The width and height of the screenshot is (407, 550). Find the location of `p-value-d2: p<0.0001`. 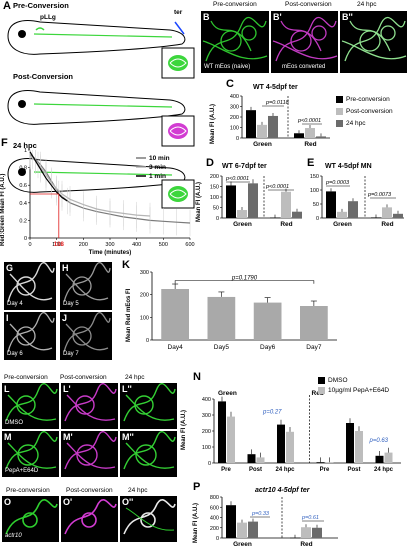

p-value-d2: p<0.0001 is located at coordinates (277, 187).